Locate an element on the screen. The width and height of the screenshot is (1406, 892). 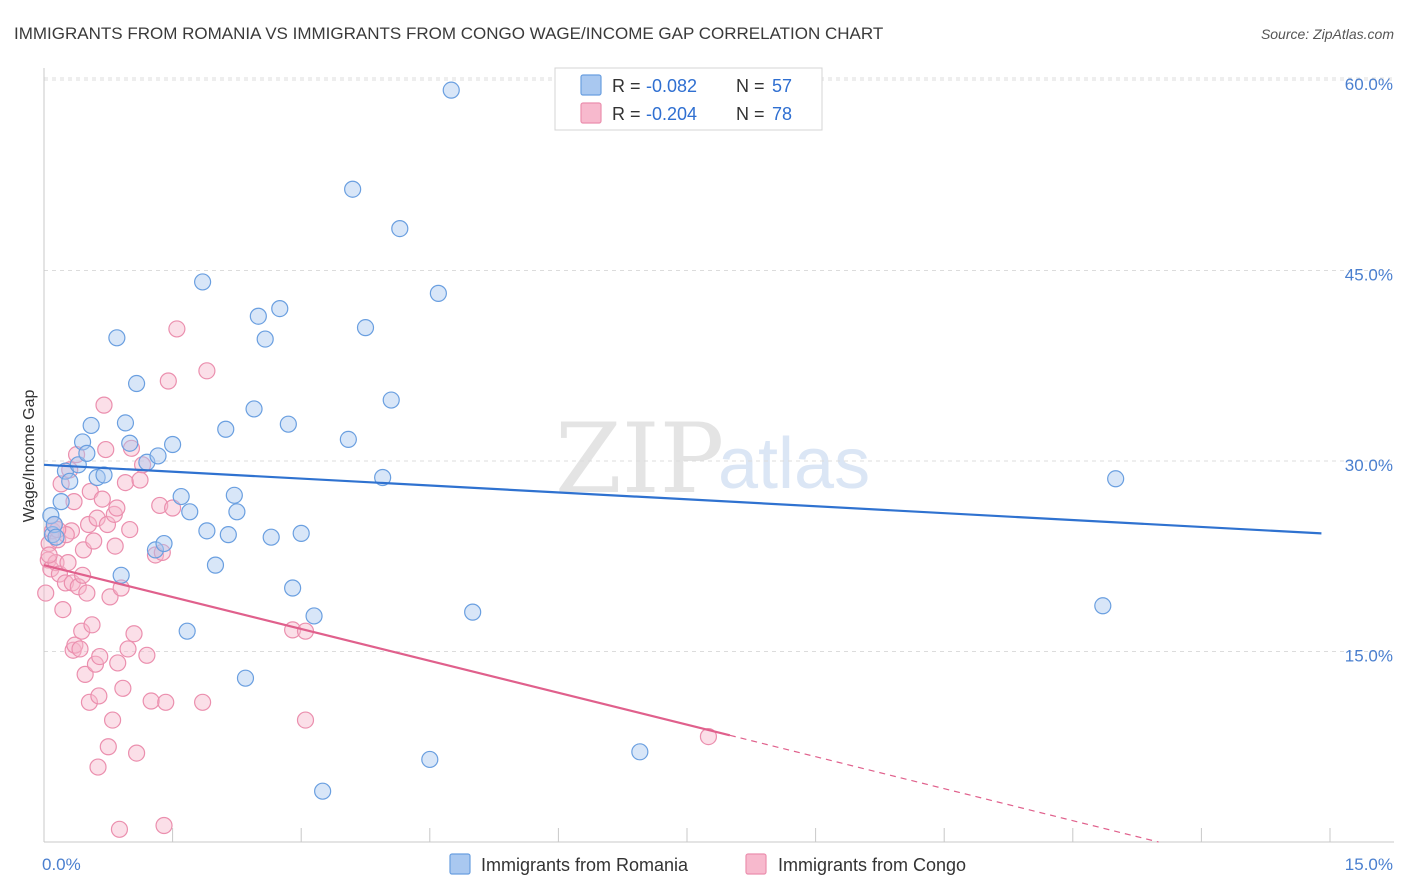
x-axis-tick-labels: 0.0% 15.0% is located at coordinates (717, 864).